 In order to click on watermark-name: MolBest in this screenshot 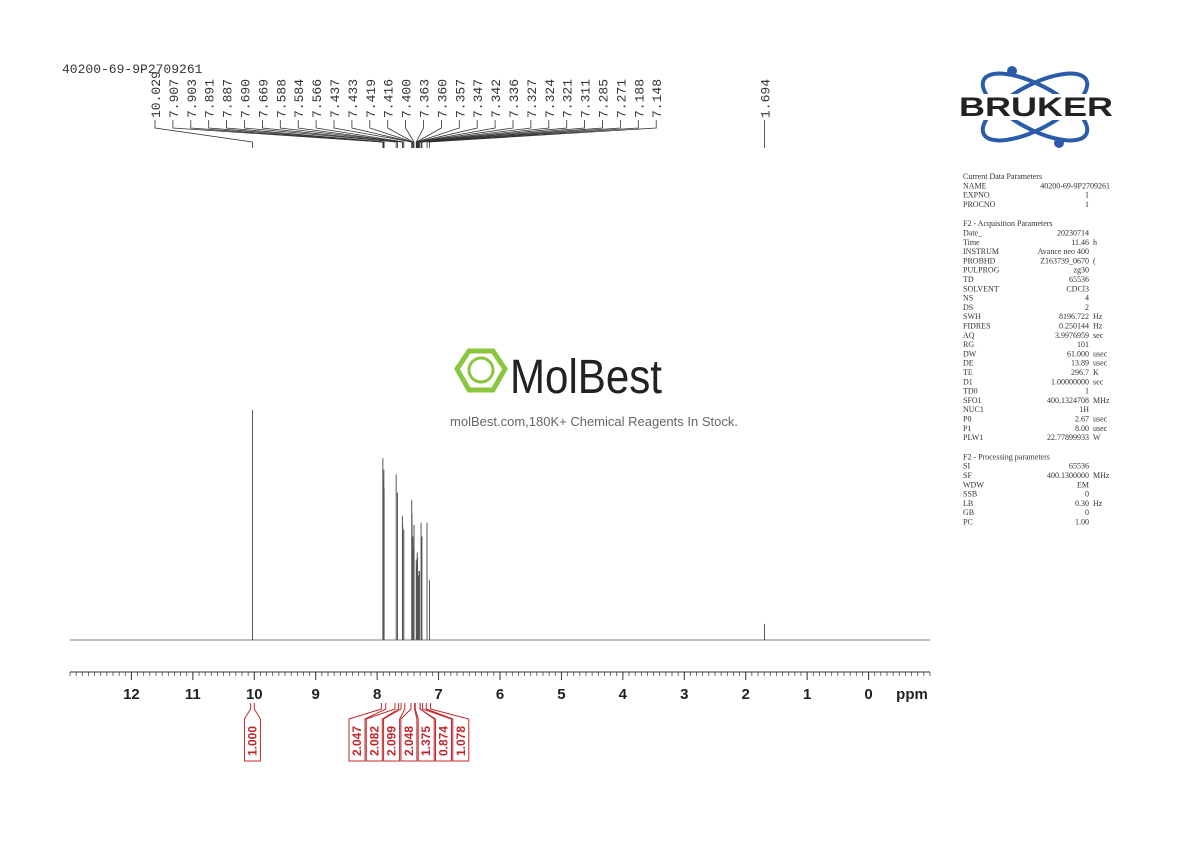, I will do `click(586, 377)`.